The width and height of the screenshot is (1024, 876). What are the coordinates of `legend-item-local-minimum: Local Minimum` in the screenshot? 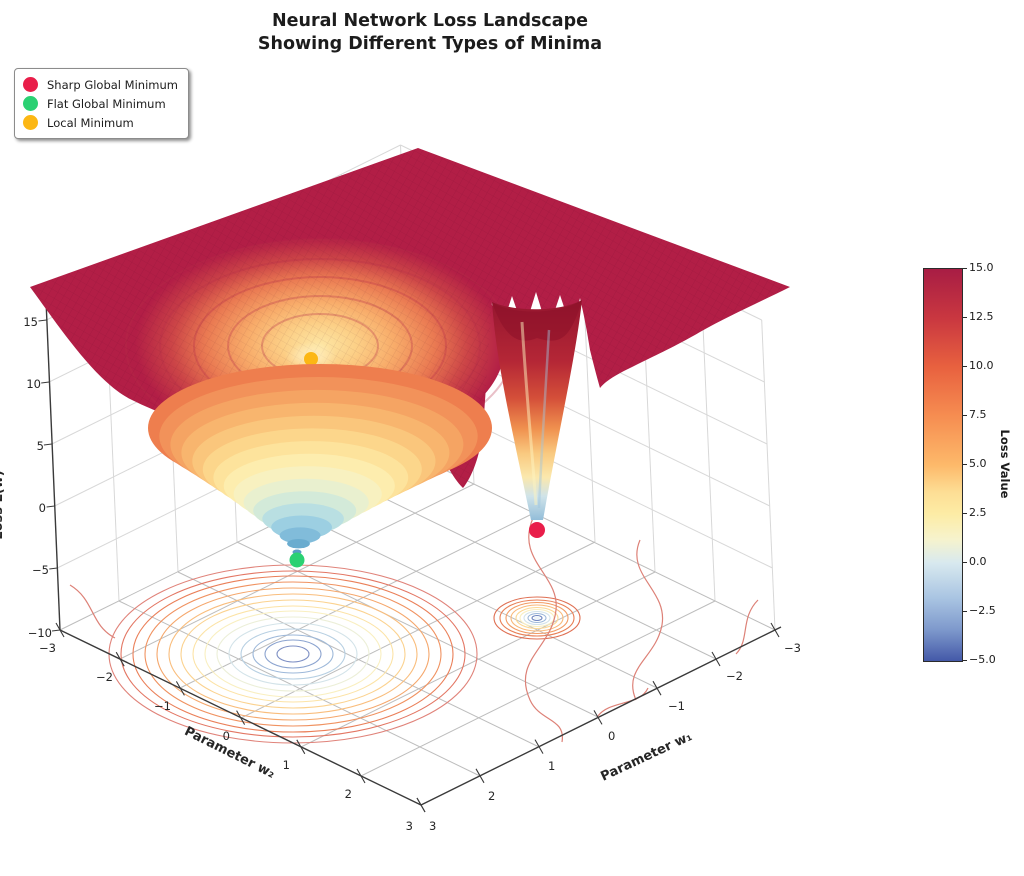 It's located at (100, 122).